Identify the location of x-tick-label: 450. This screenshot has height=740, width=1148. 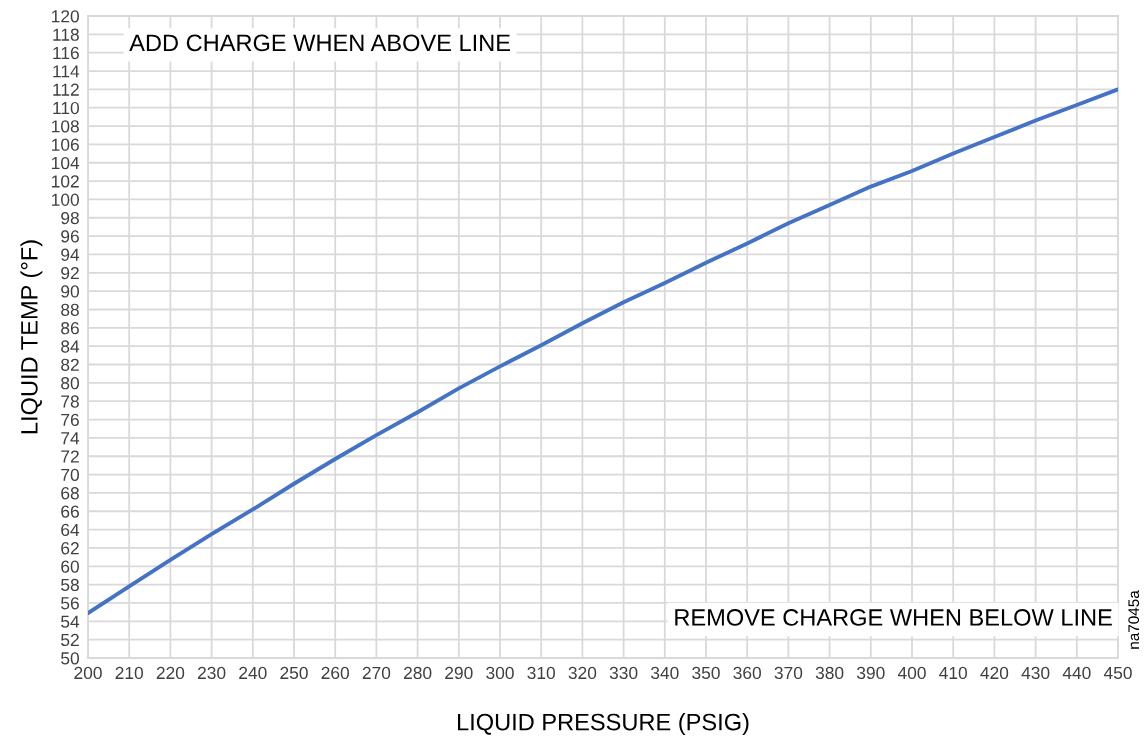
(1117, 673).